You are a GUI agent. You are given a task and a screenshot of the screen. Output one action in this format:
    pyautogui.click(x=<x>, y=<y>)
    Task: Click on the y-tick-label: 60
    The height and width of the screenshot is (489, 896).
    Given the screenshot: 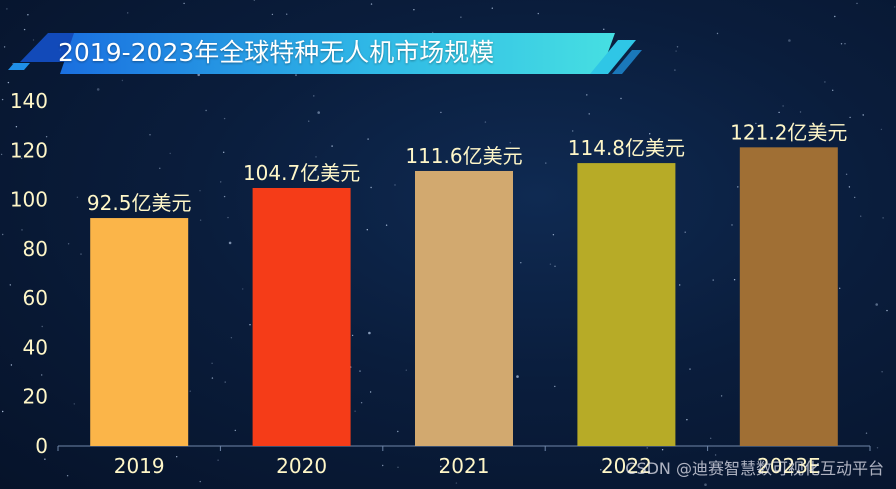 What is the action you would take?
    pyautogui.click(x=35, y=298)
    